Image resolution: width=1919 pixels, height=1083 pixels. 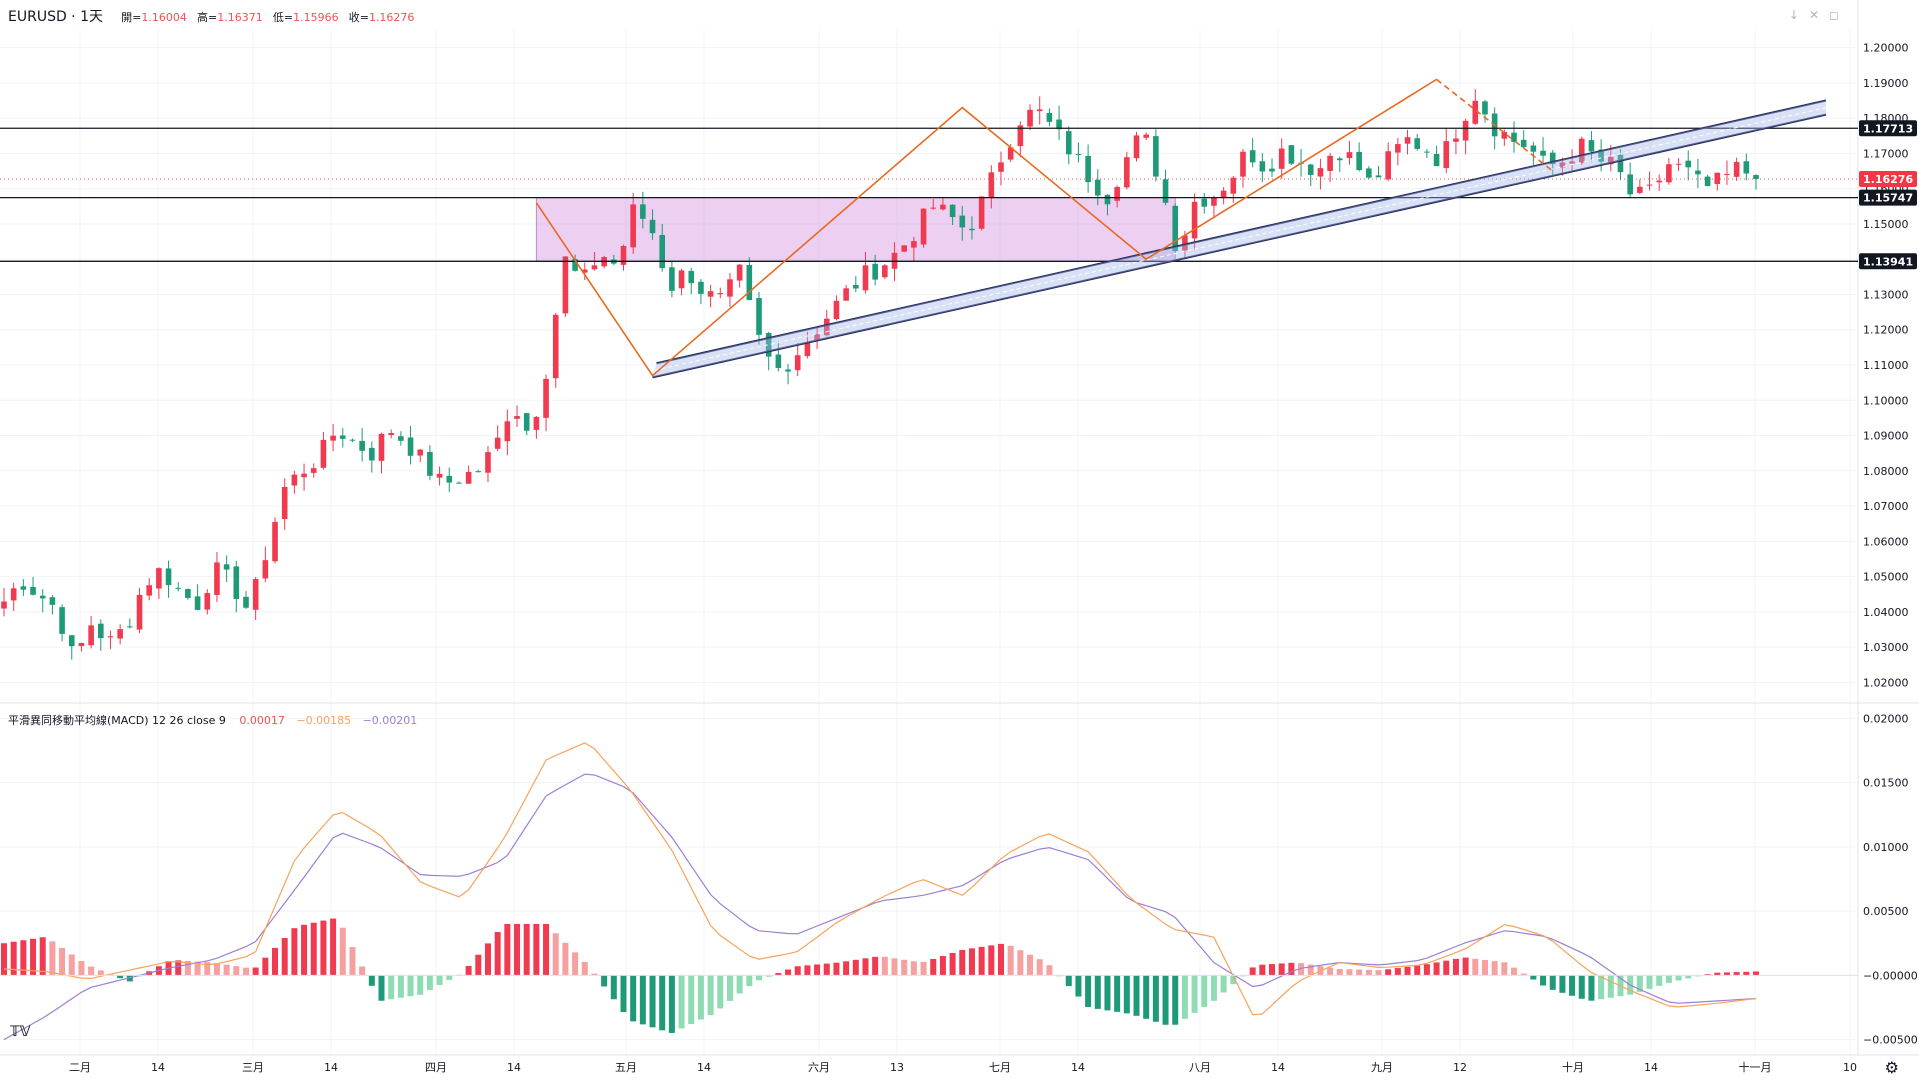 What do you see at coordinates (117, 720) in the screenshot?
I see `macd-title: 平滑異同移動平均線(MACD) 12 26 close 9` at bounding box center [117, 720].